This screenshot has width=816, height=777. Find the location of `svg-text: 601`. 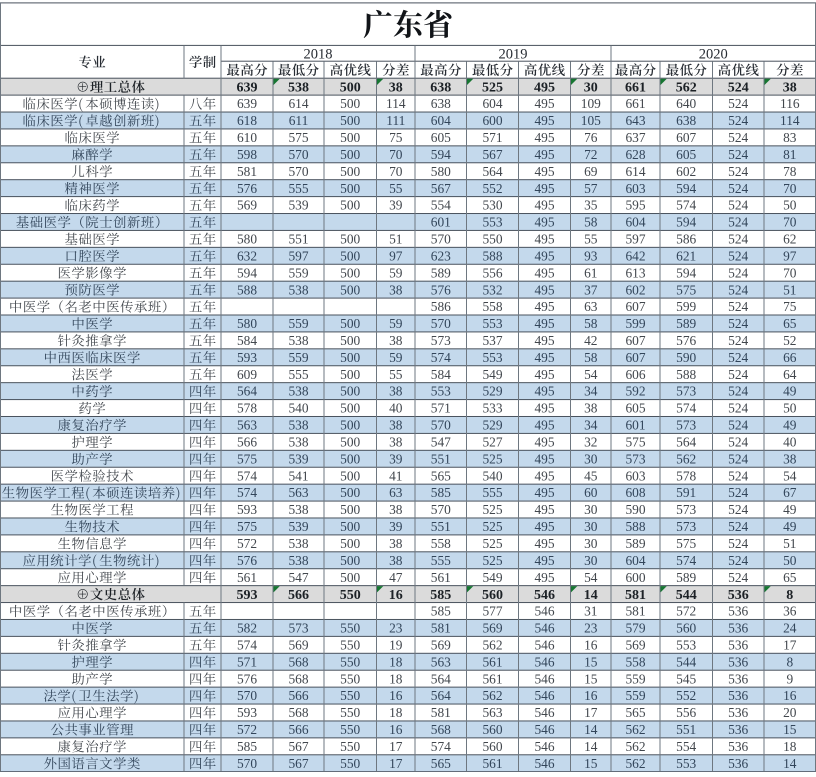

svg-text: 601 is located at coordinates (635, 425).